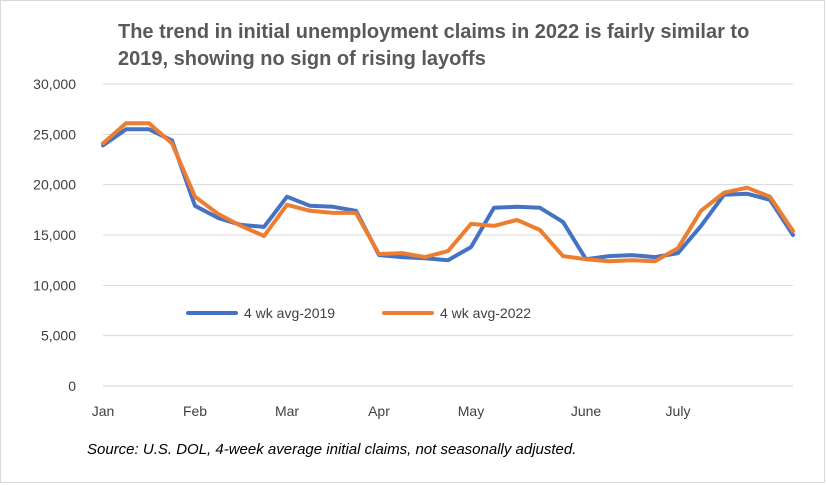 The height and width of the screenshot is (485, 827). I want to click on x-axis-ticks: Jan Feb Mar Apr May June July, so click(391, 411).